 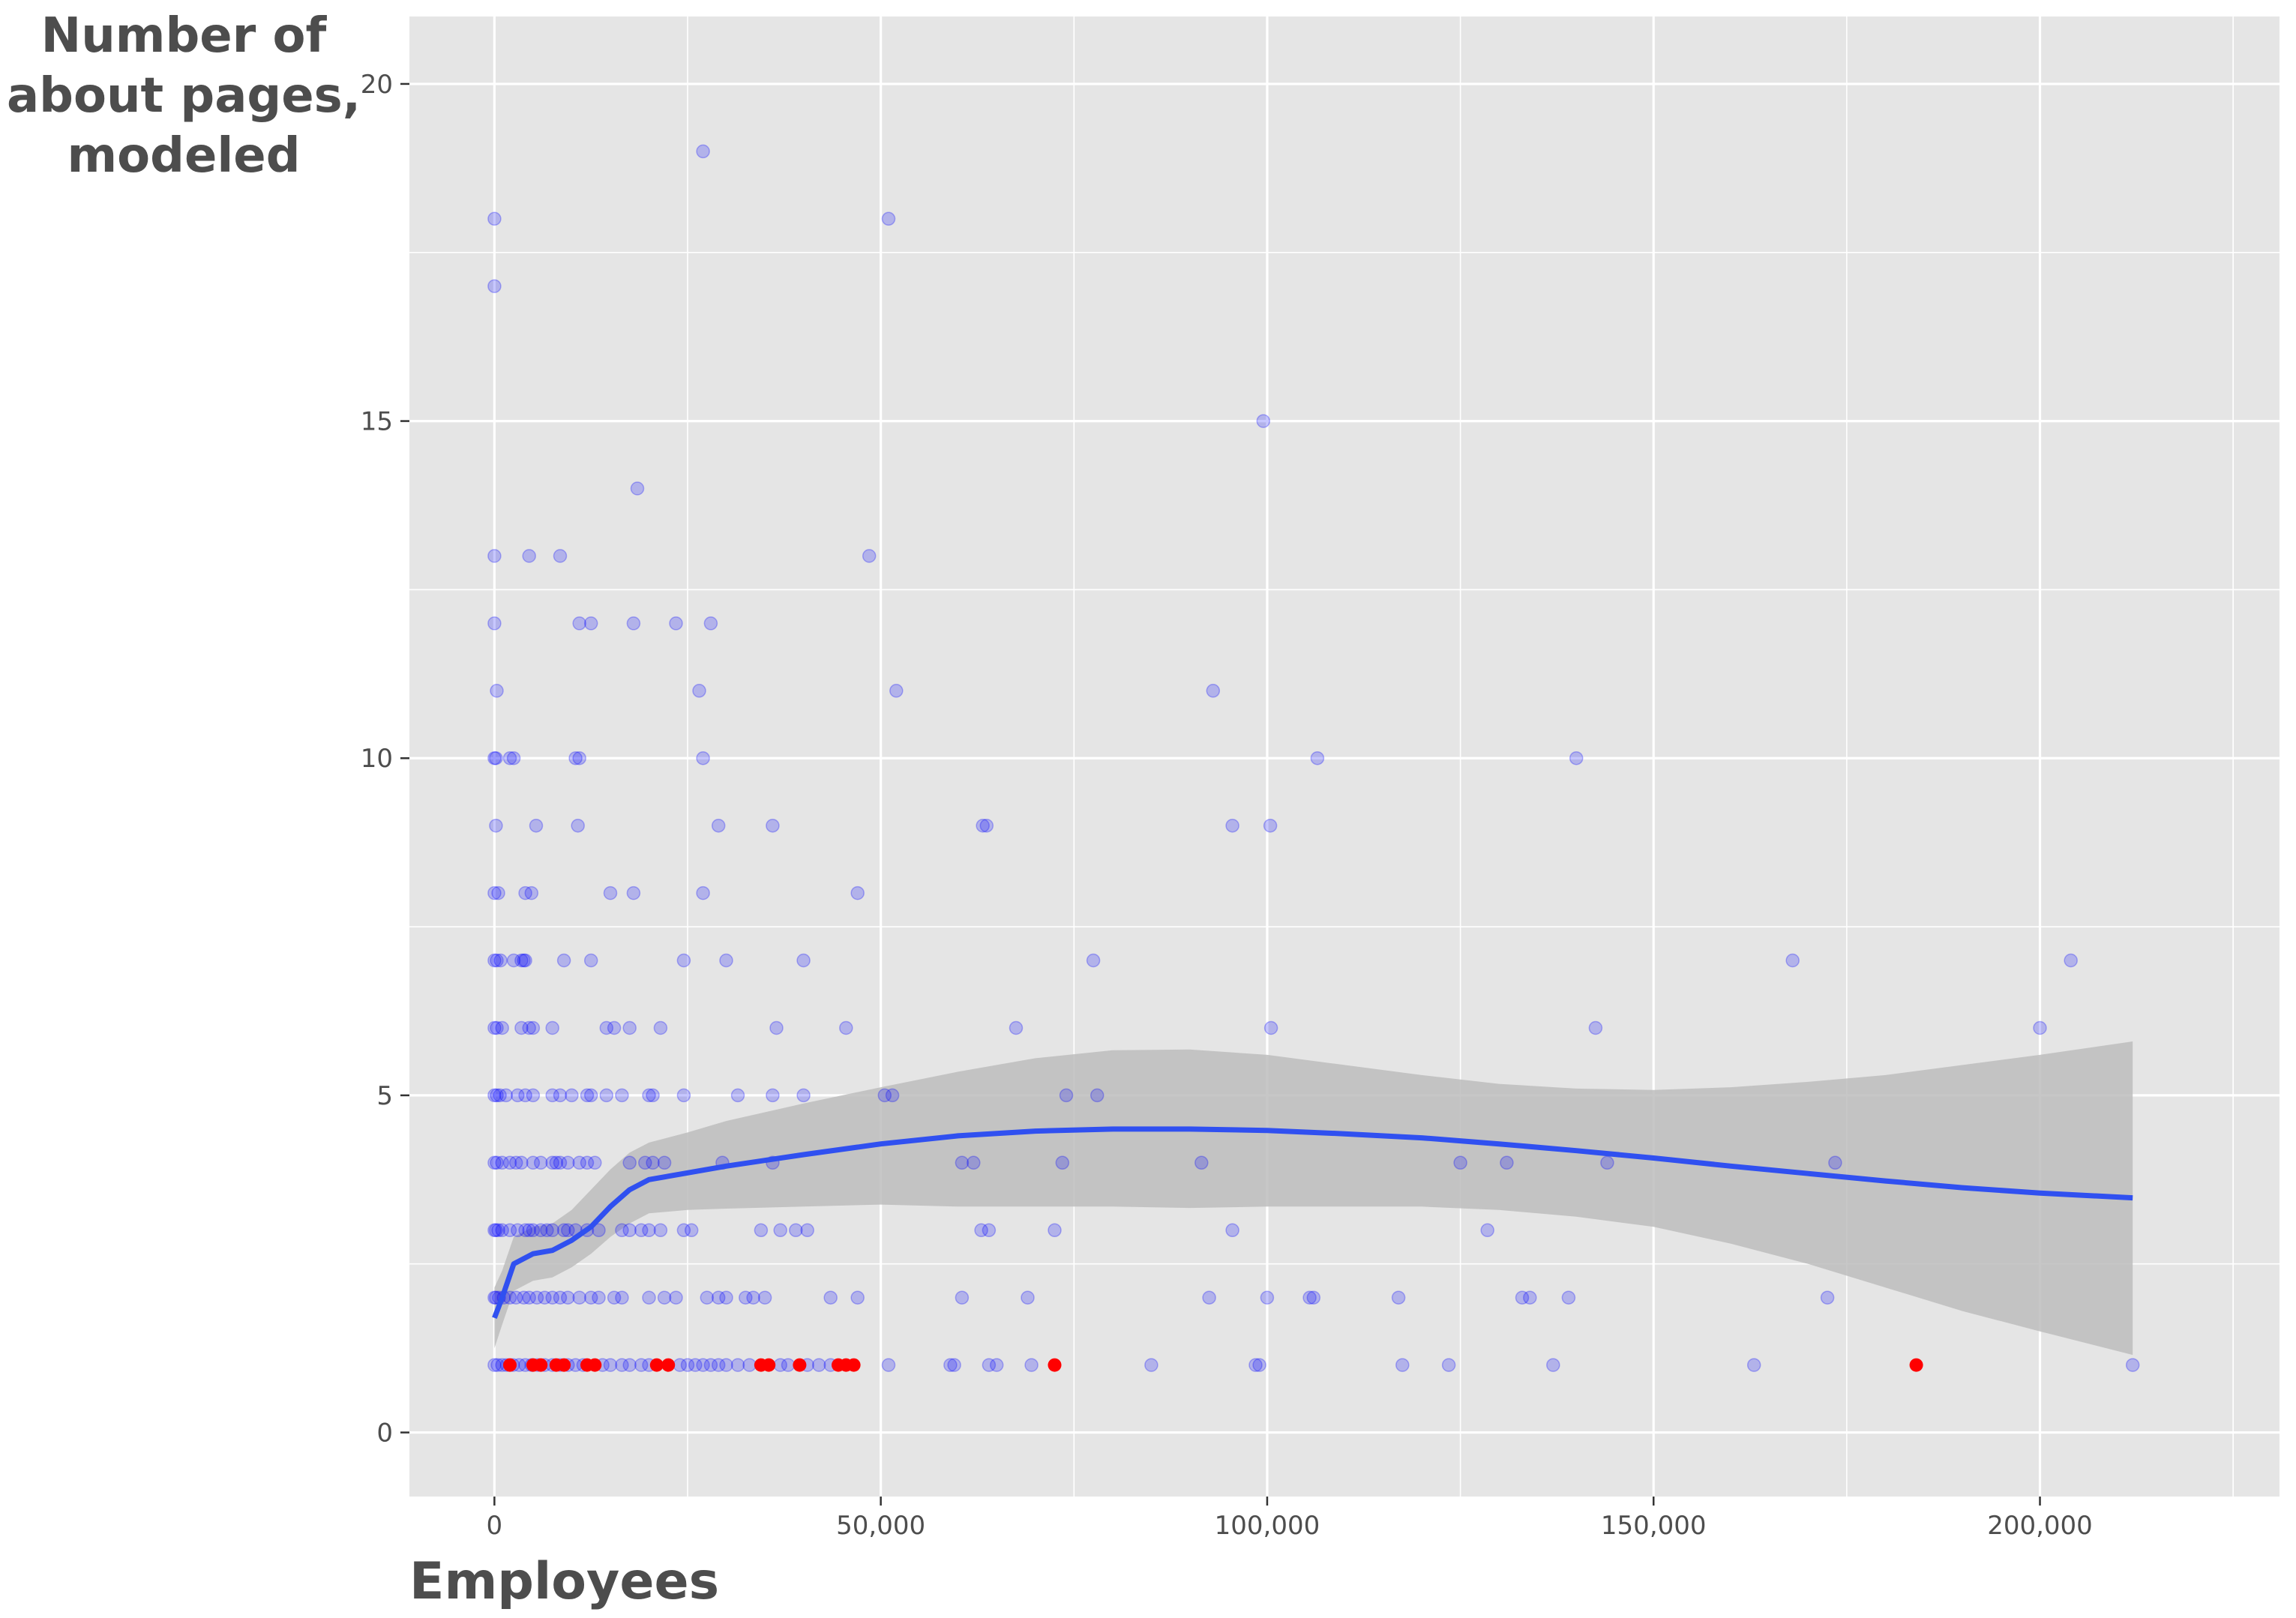 What do you see at coordinates (1312, 1223) in the screenshot?
I see `smooth-line` at bounding box center [1312, 1223].